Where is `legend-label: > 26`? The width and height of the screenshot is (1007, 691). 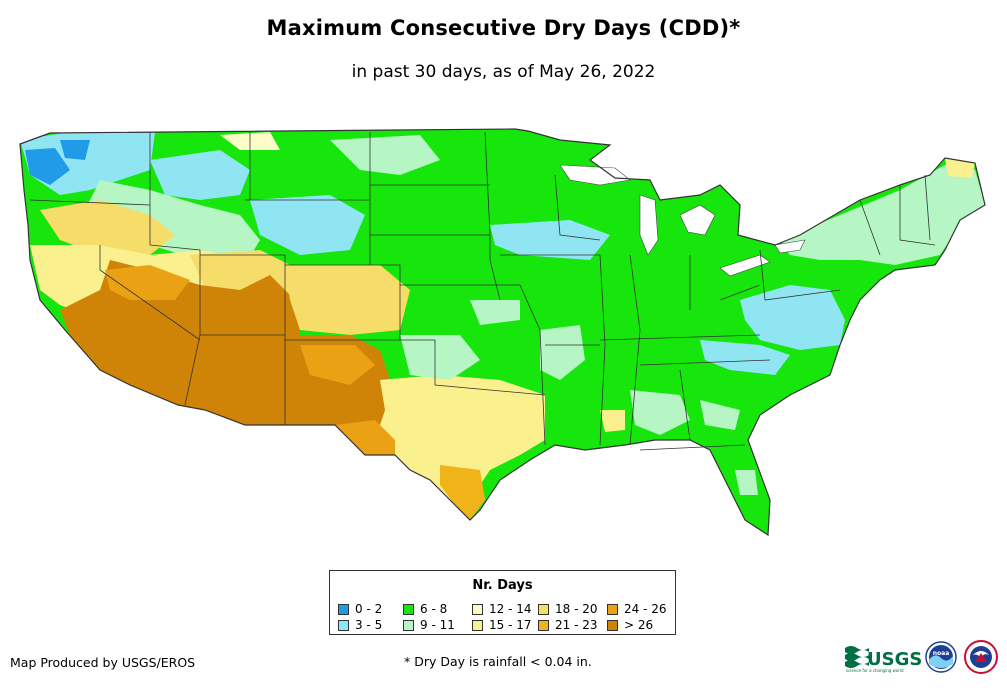 legend-label: > 26 is located at coordinates (639, 625).